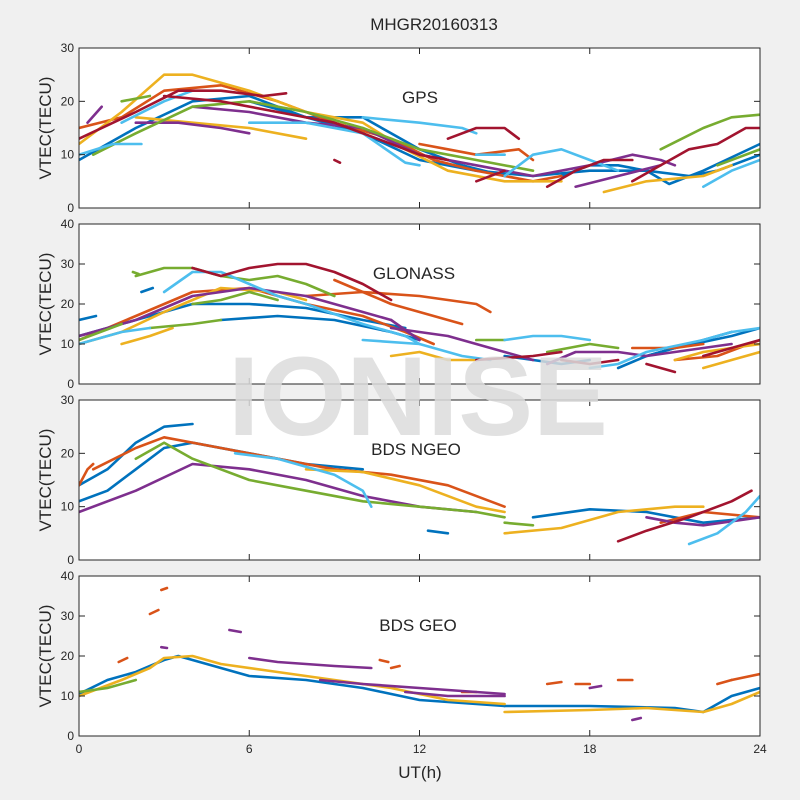  What do you see at coordinates (420, 97) in the screenshot?
I see `panel-label-gps: GPS` at bounding box center [420, 97].